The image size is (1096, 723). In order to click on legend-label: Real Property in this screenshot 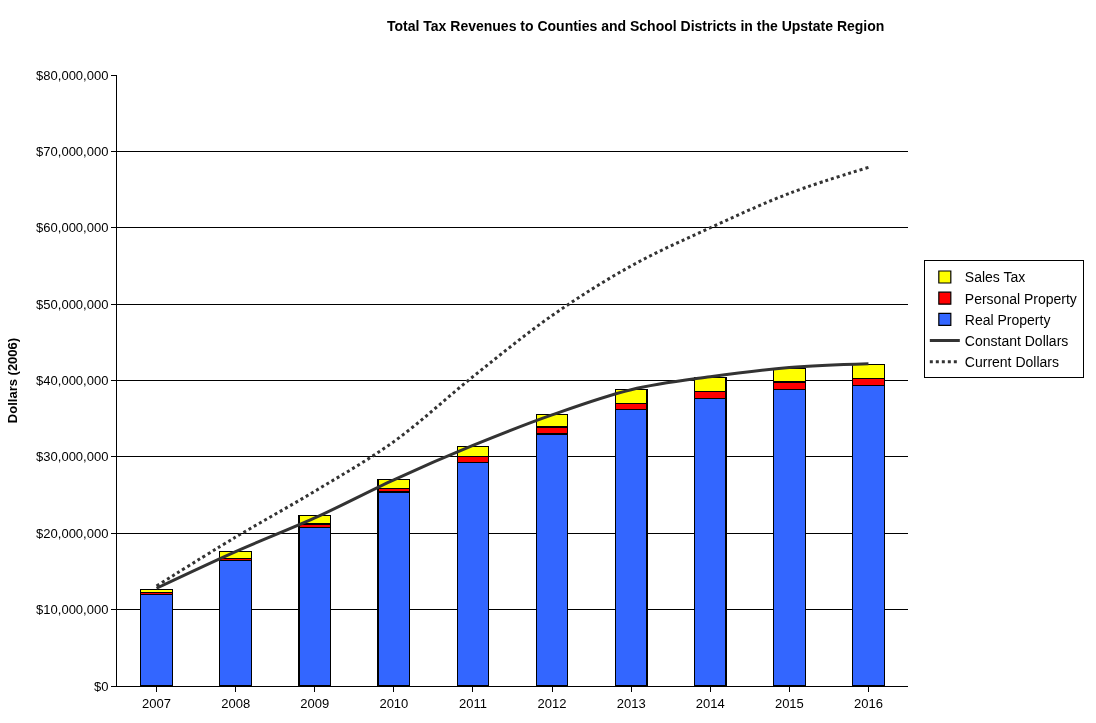, I will do `click(1007, 319)`.